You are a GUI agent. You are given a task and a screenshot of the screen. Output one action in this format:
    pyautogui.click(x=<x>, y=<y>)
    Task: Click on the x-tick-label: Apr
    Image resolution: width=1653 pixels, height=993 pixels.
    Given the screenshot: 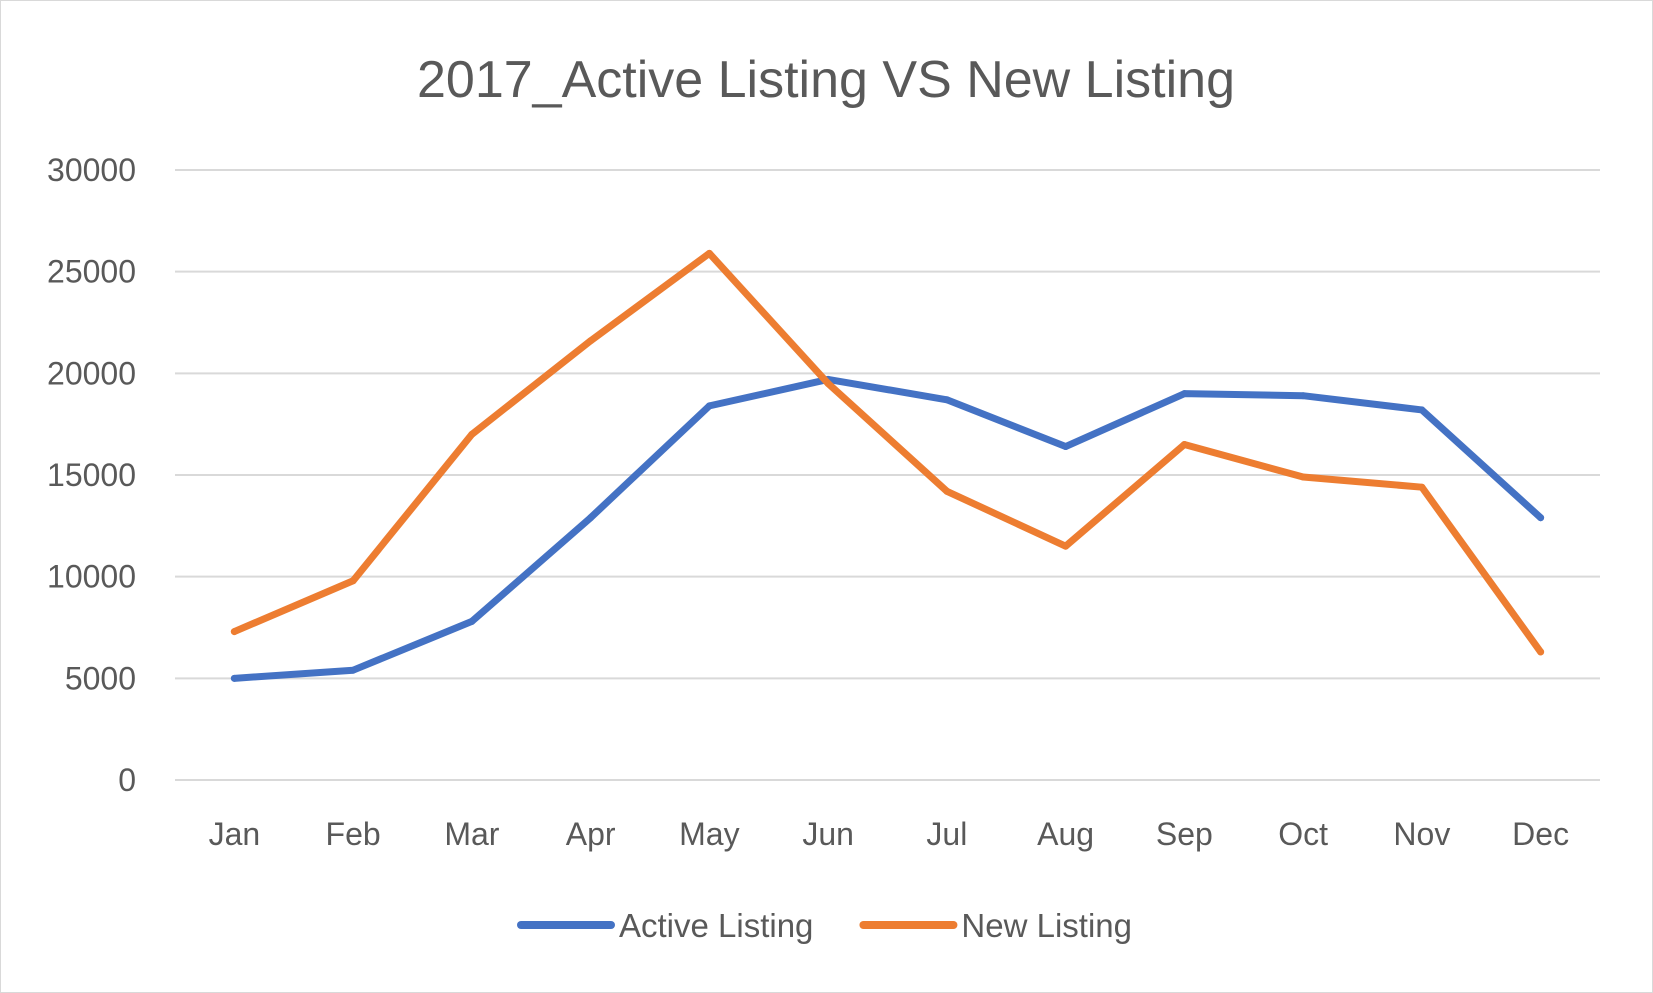 What is the action you would take?
    pyautogui.click(x=591, y=834)
    